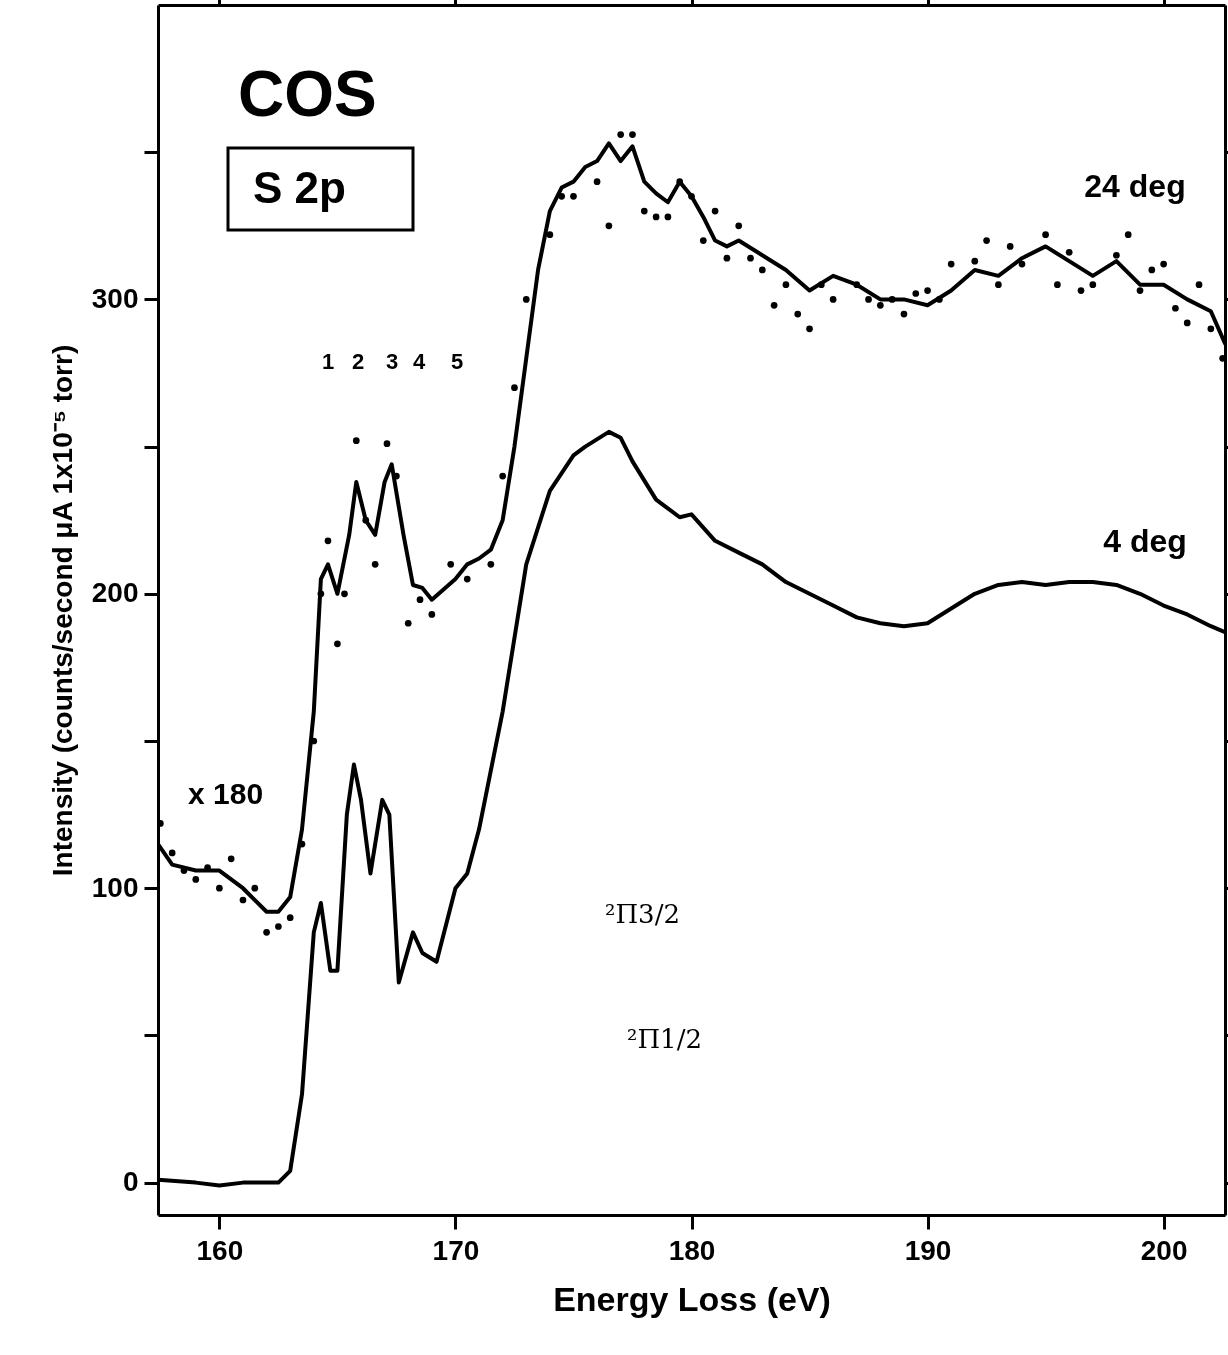 This screenshot has width=1228, height=1355. Describe the element at coordinates (642, 914) in the screenshot. I see `annotation: ²Π3/2` at that location.